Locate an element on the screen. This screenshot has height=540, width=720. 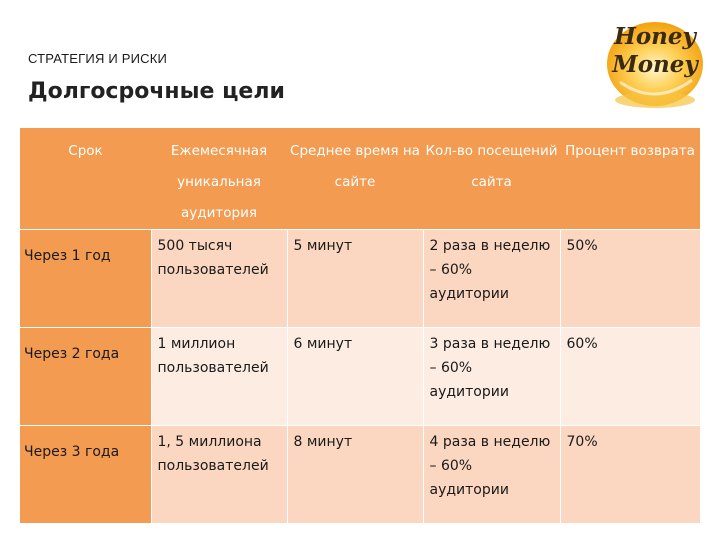
header-visits: Кол-во посещений сайта is located at coordinates (491, 179).